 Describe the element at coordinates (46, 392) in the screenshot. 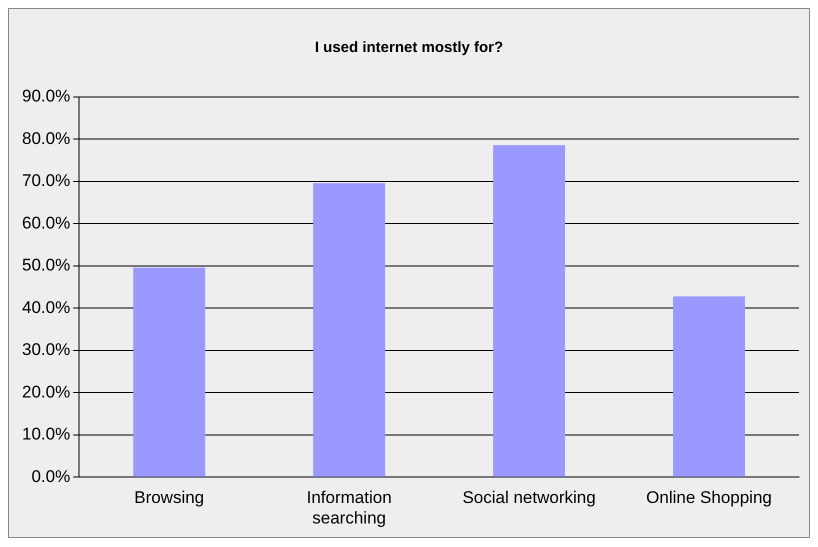

I see `y-tick-label: 20.0%` at that location.